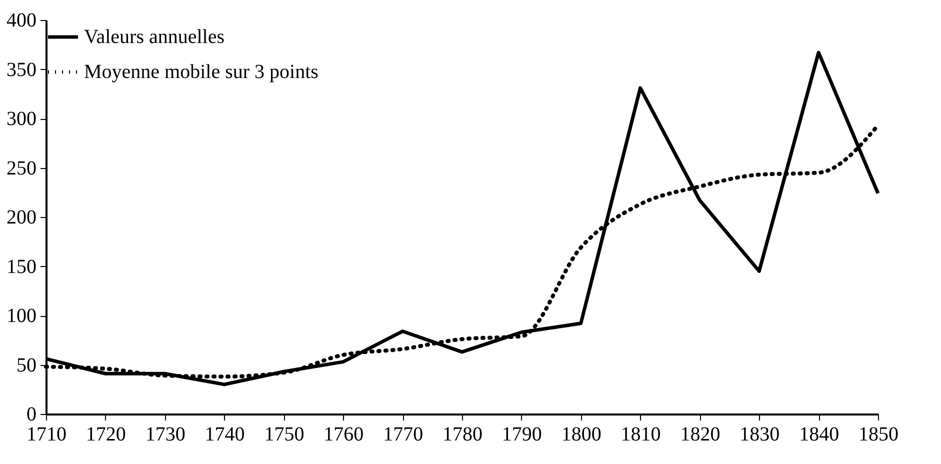  What do you see at coordinates (106, 435) in the screenshot?
I see `x-tick-label: 1720` at bounding box center [106, 435].